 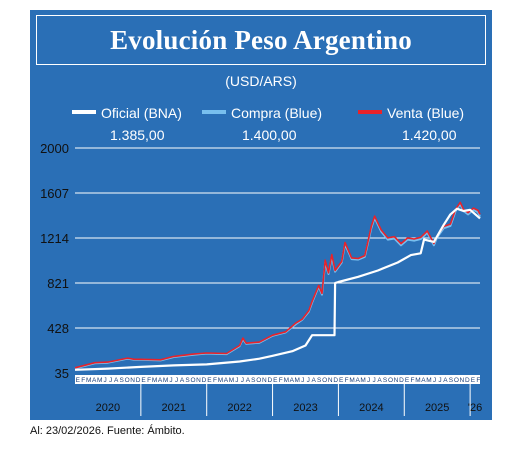 What do you see at coordinates (475, 408) in the screenshot?
I see `year-label: '26` at bounding box center [475, 408].